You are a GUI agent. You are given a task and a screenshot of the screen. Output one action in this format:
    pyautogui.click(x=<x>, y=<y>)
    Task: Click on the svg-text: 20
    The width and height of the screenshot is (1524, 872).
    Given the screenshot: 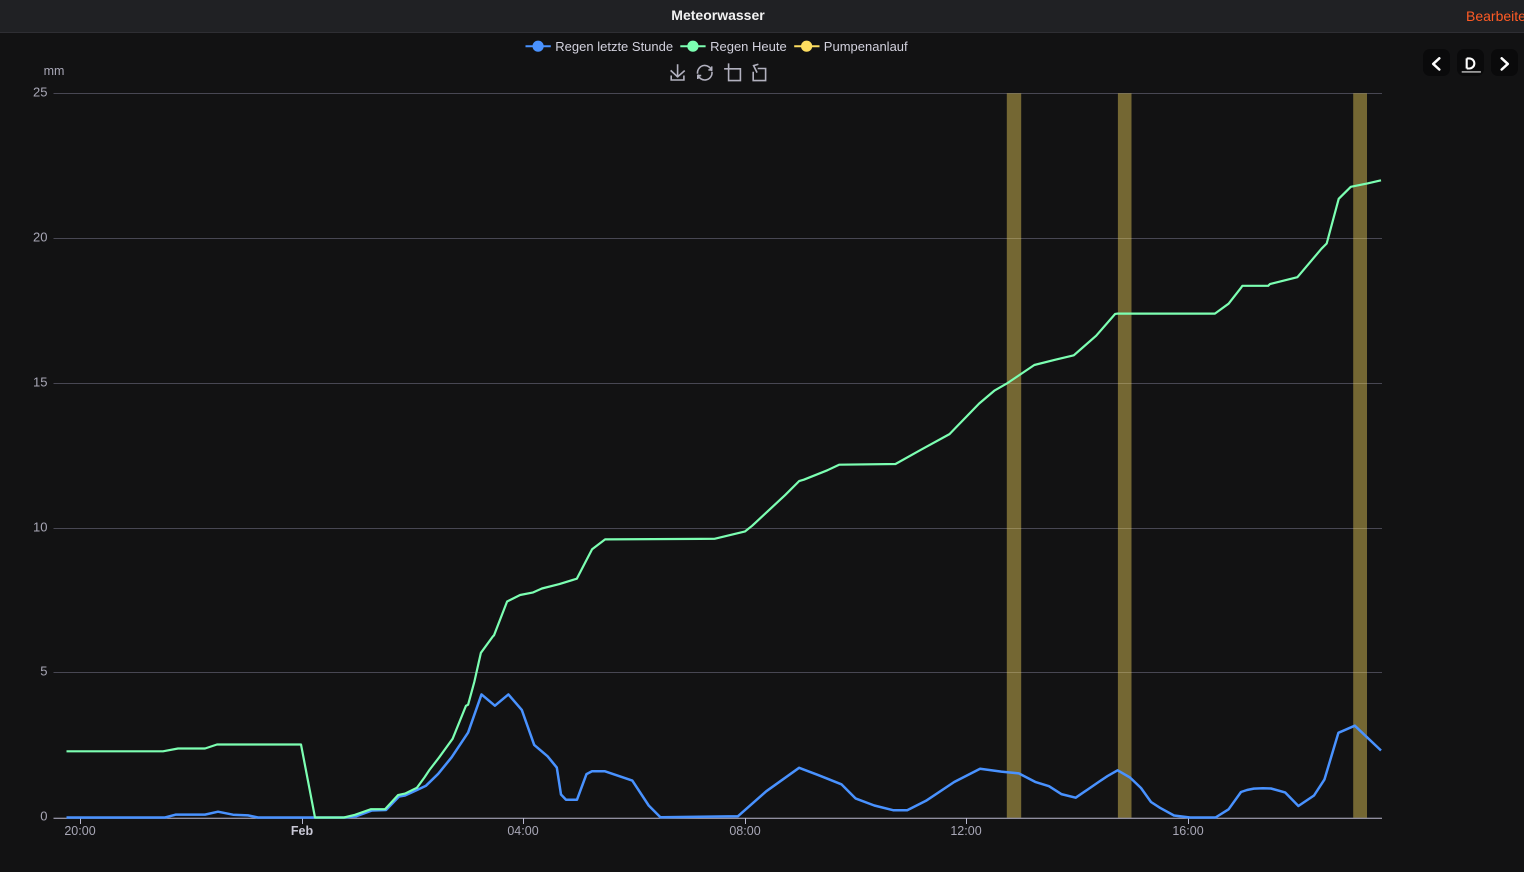 What is the action you would take?
    pyautogui.click(x=40, y=237)
    